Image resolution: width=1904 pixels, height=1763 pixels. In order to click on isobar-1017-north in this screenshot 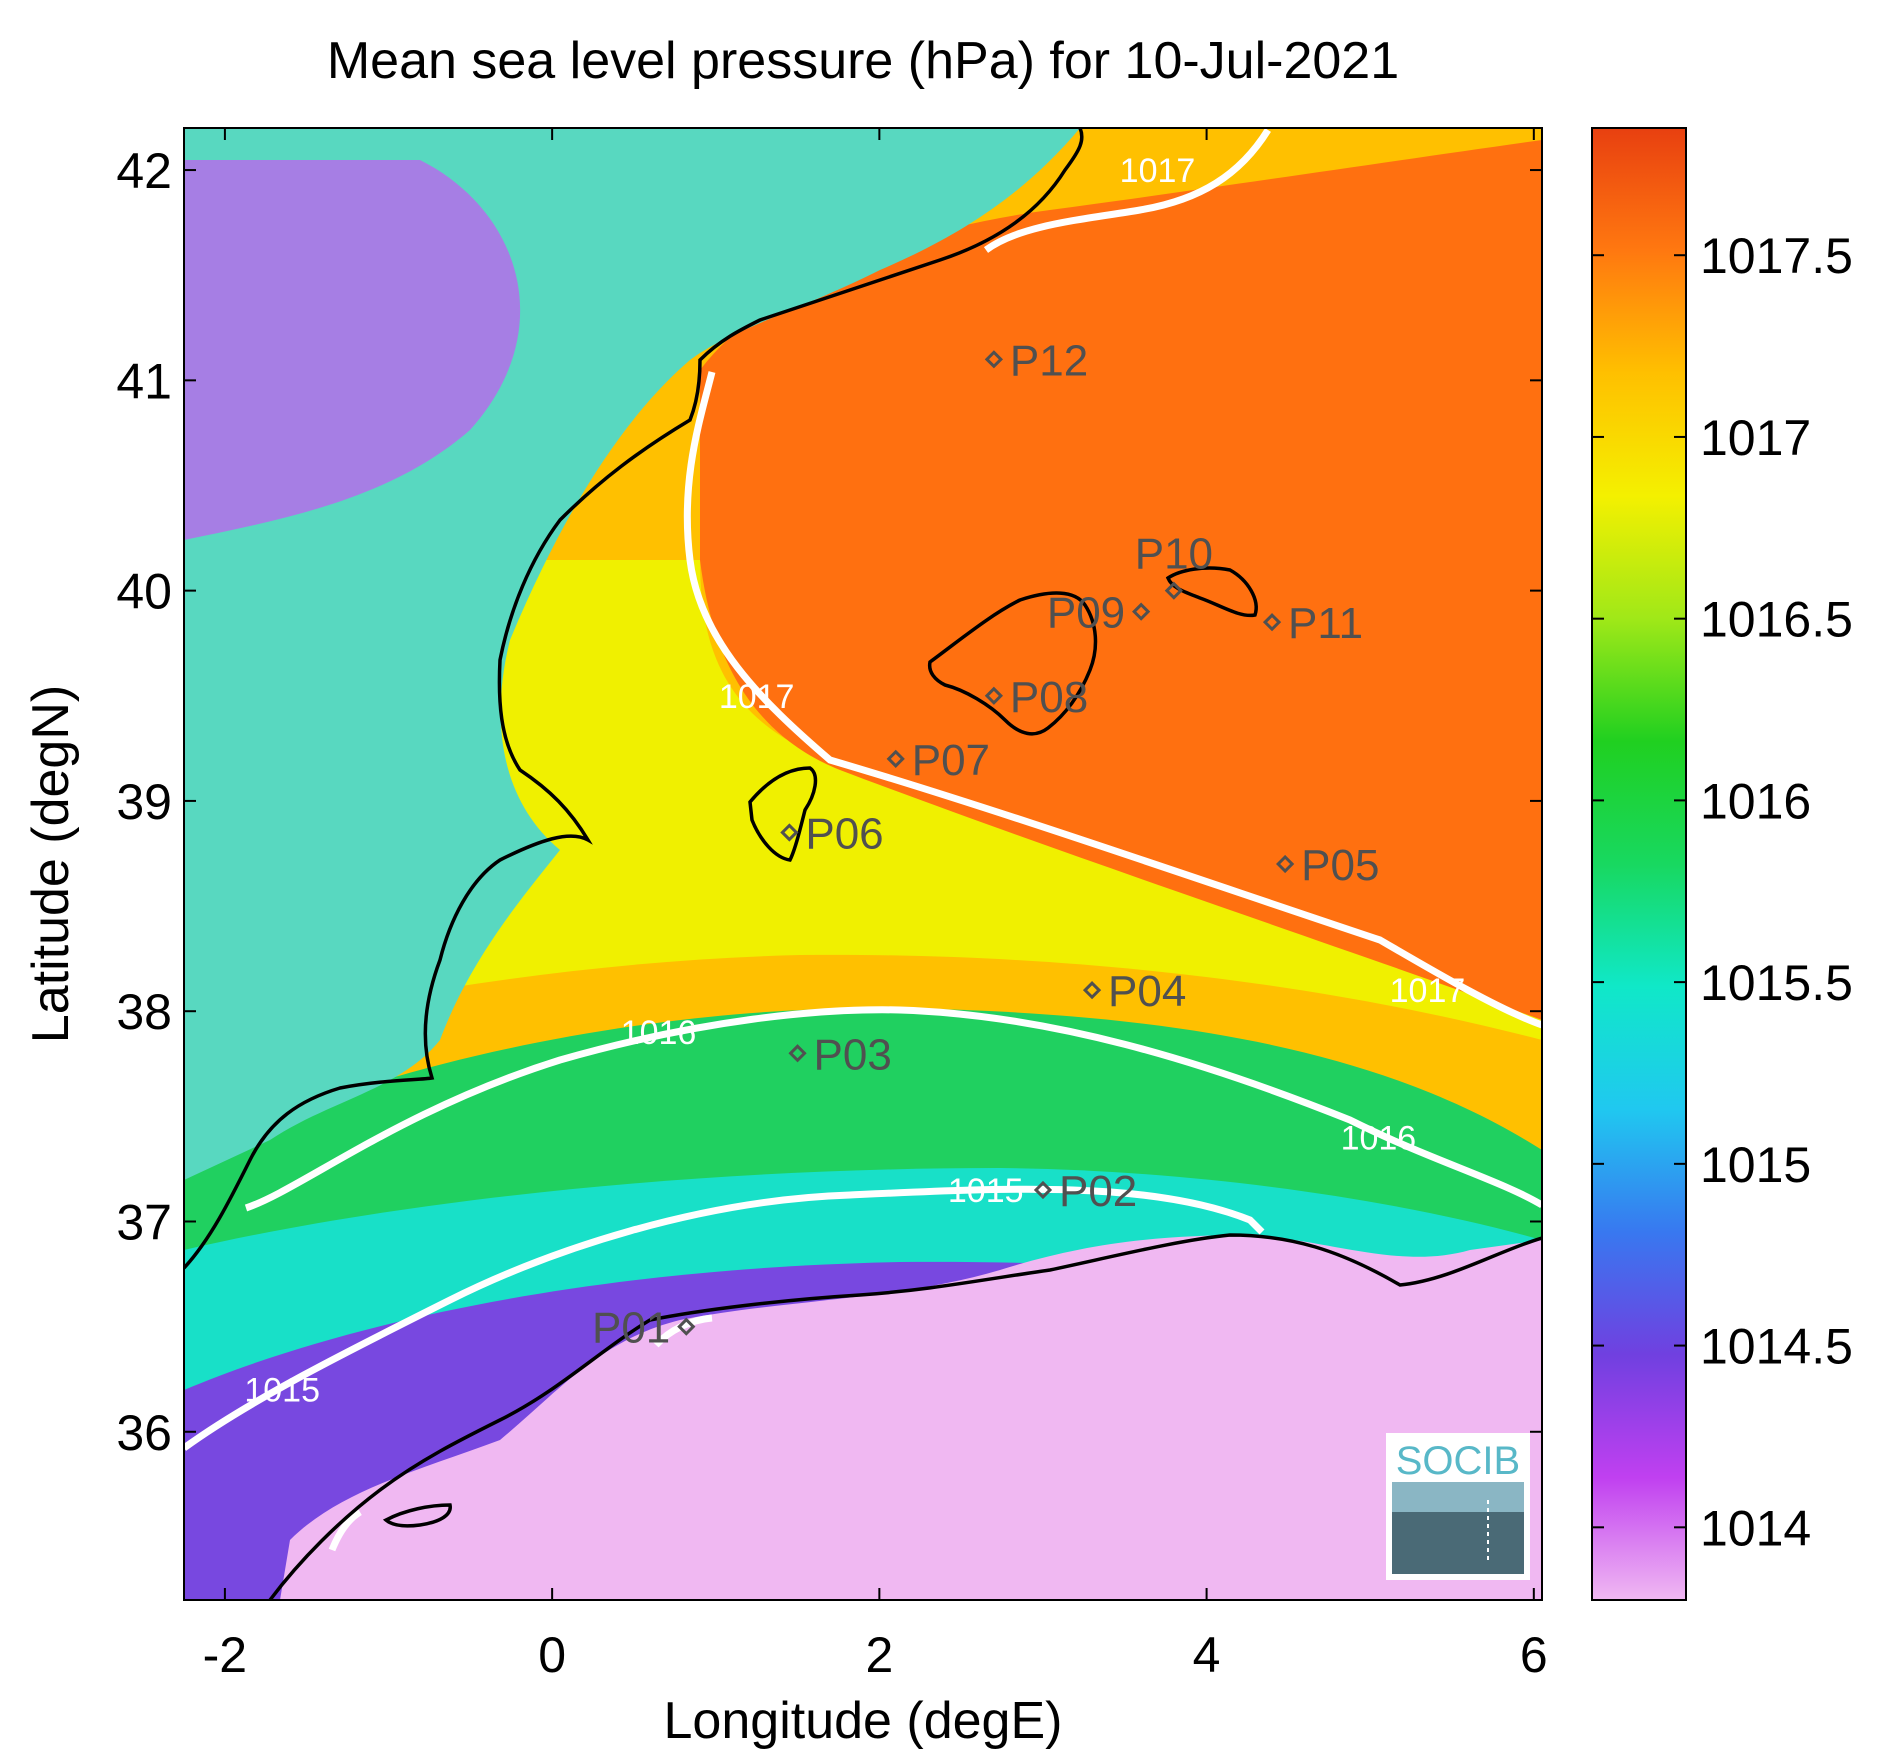, I will do `click(1127, 190)`.